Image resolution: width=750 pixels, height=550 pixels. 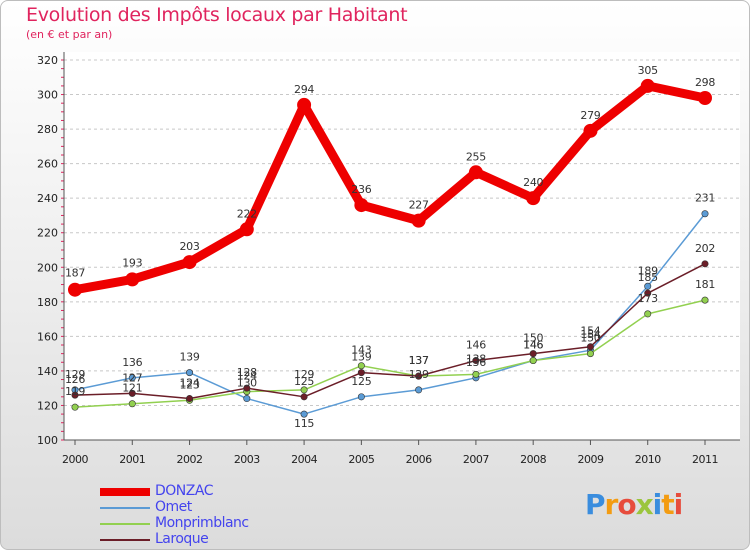 What do you see at coordinates (132, 459) in the screenshot?
I see `x-tick-label: 2001` at bounding box center [132, 459].